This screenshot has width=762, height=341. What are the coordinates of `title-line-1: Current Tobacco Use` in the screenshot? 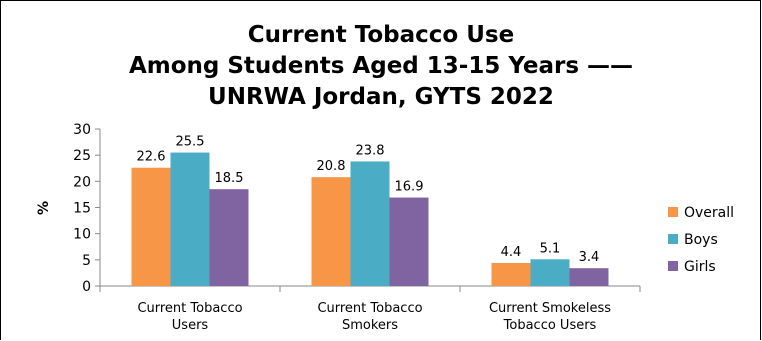 It's located at (381, 35).